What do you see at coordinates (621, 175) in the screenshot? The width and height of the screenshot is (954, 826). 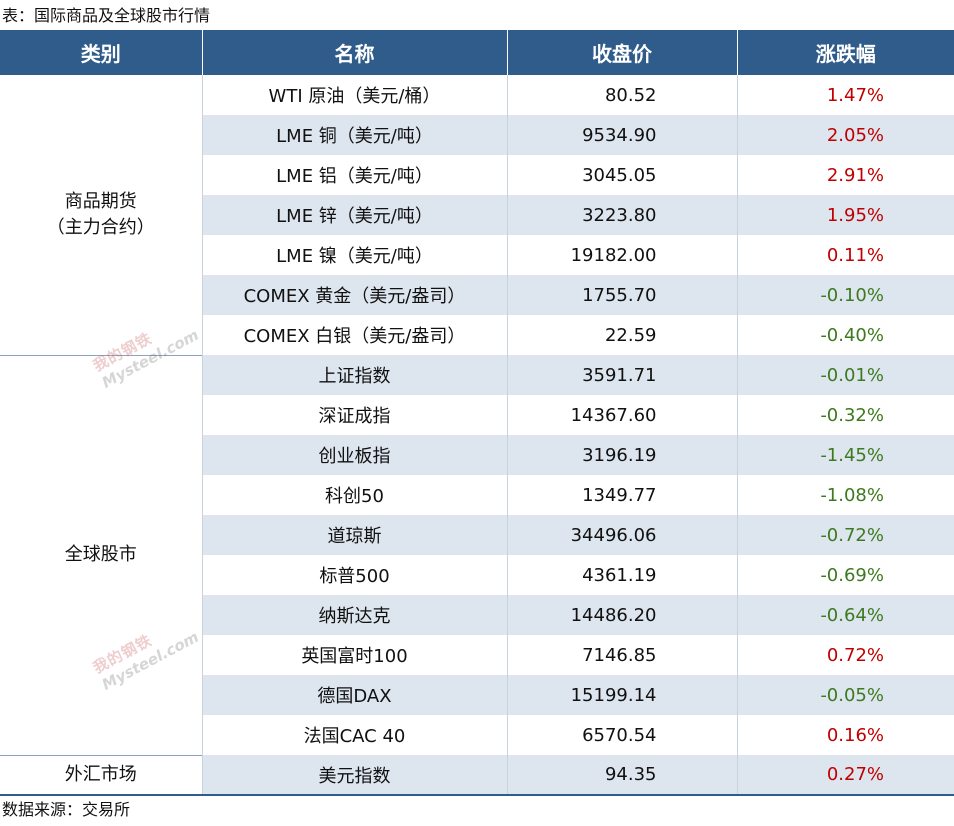 I see `close-price: 3045.05` at bounding box center [621, 175].